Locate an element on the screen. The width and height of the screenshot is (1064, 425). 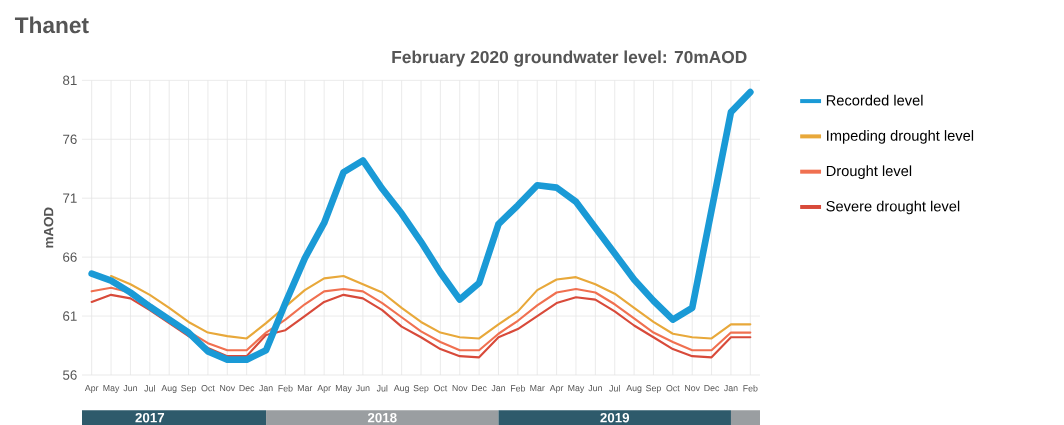
legend-label: Severe drought level is located at coordinates (893, 207).